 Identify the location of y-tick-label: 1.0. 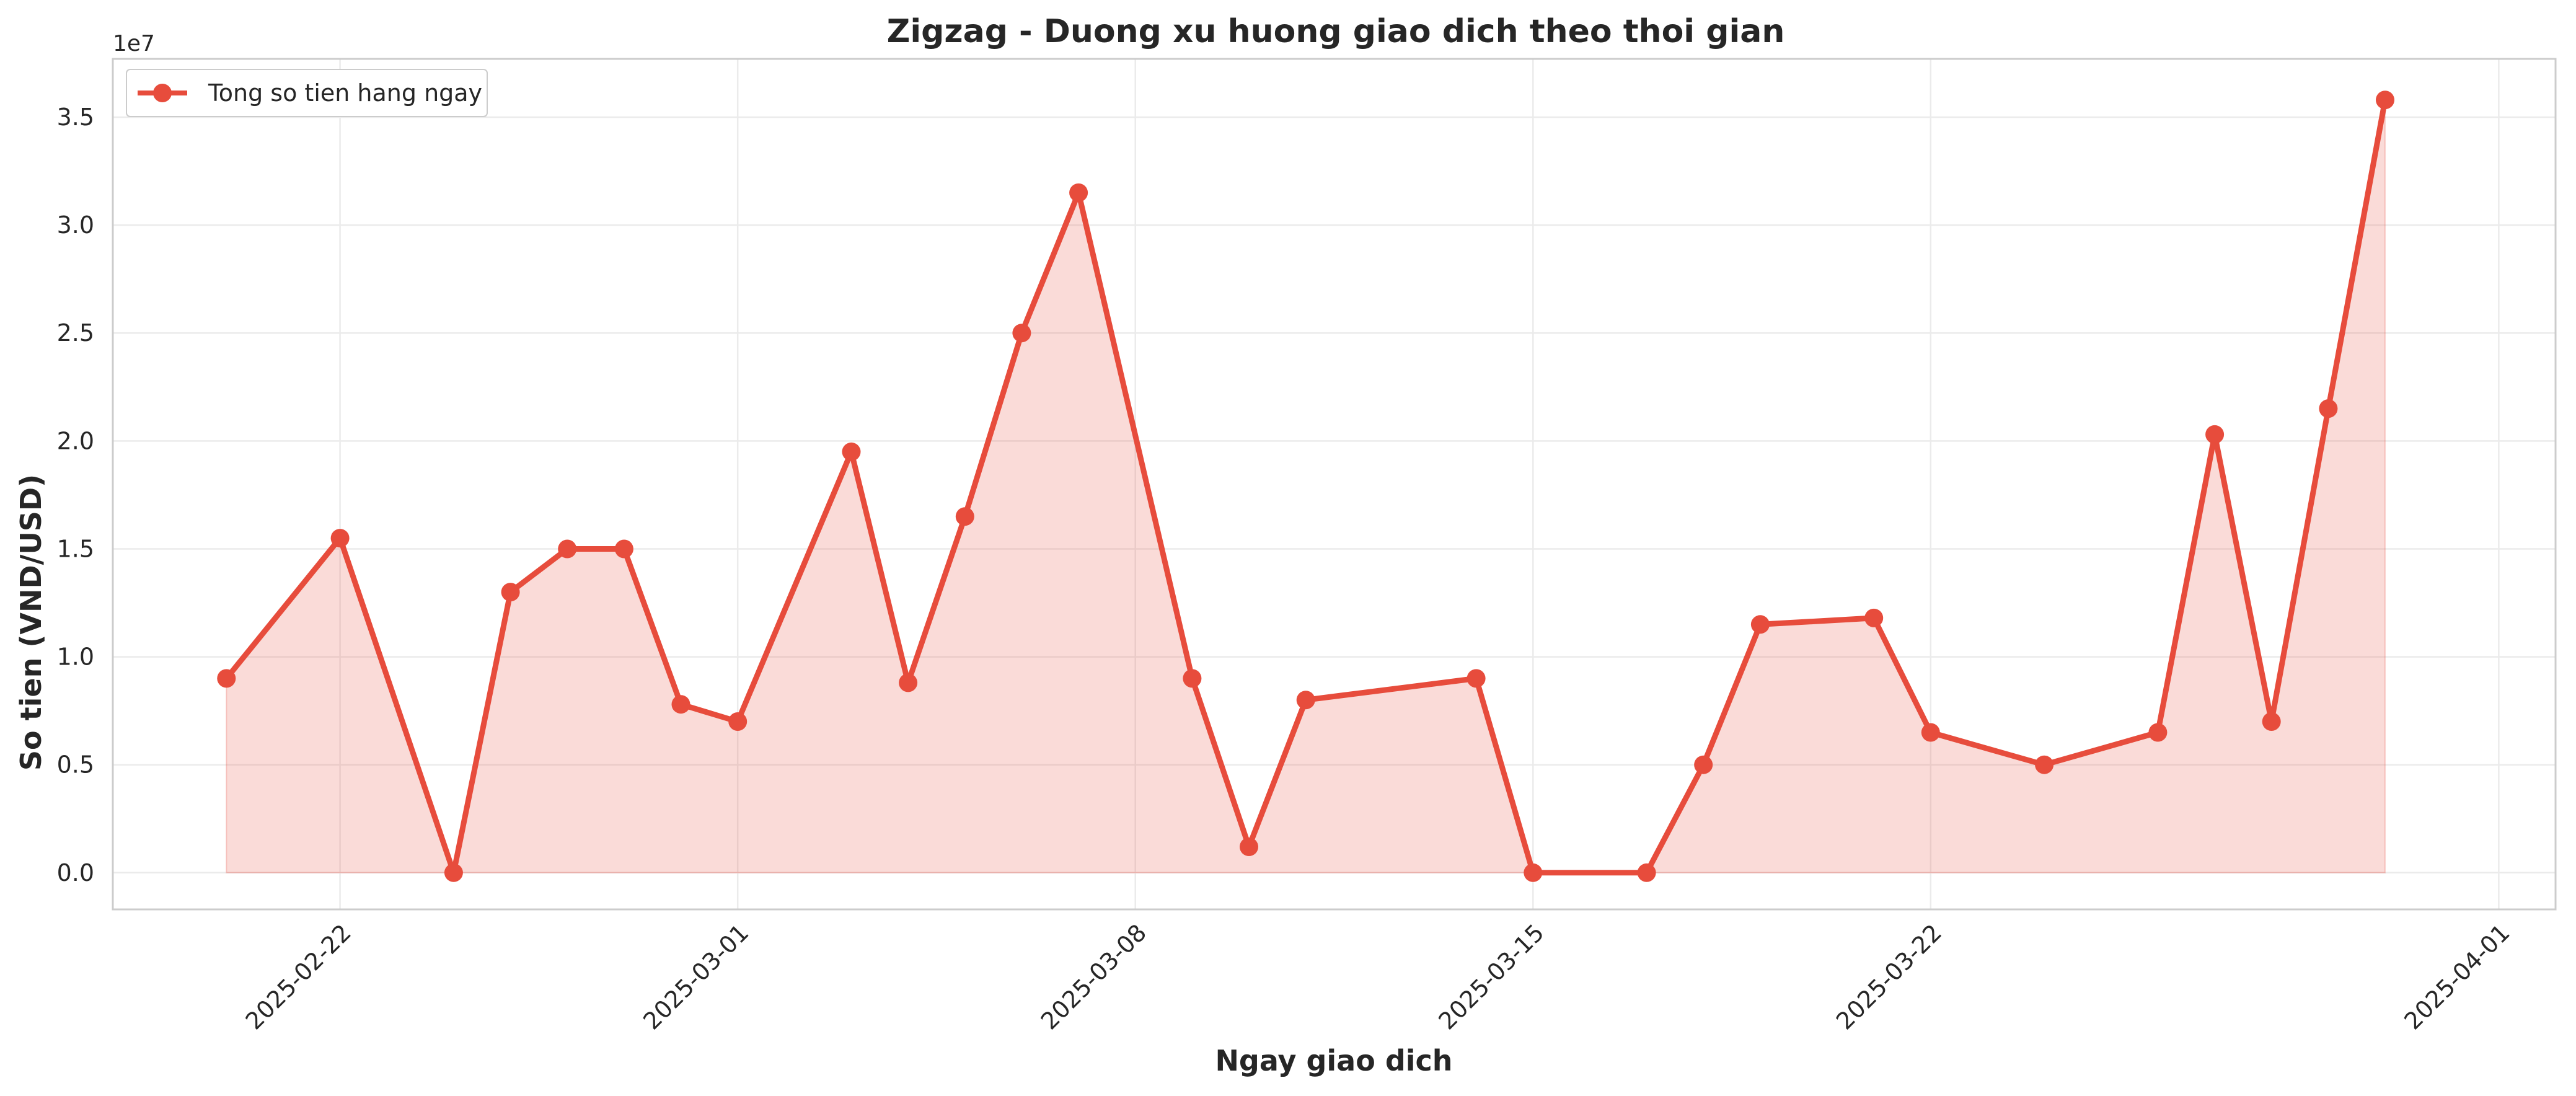
(75, 657).